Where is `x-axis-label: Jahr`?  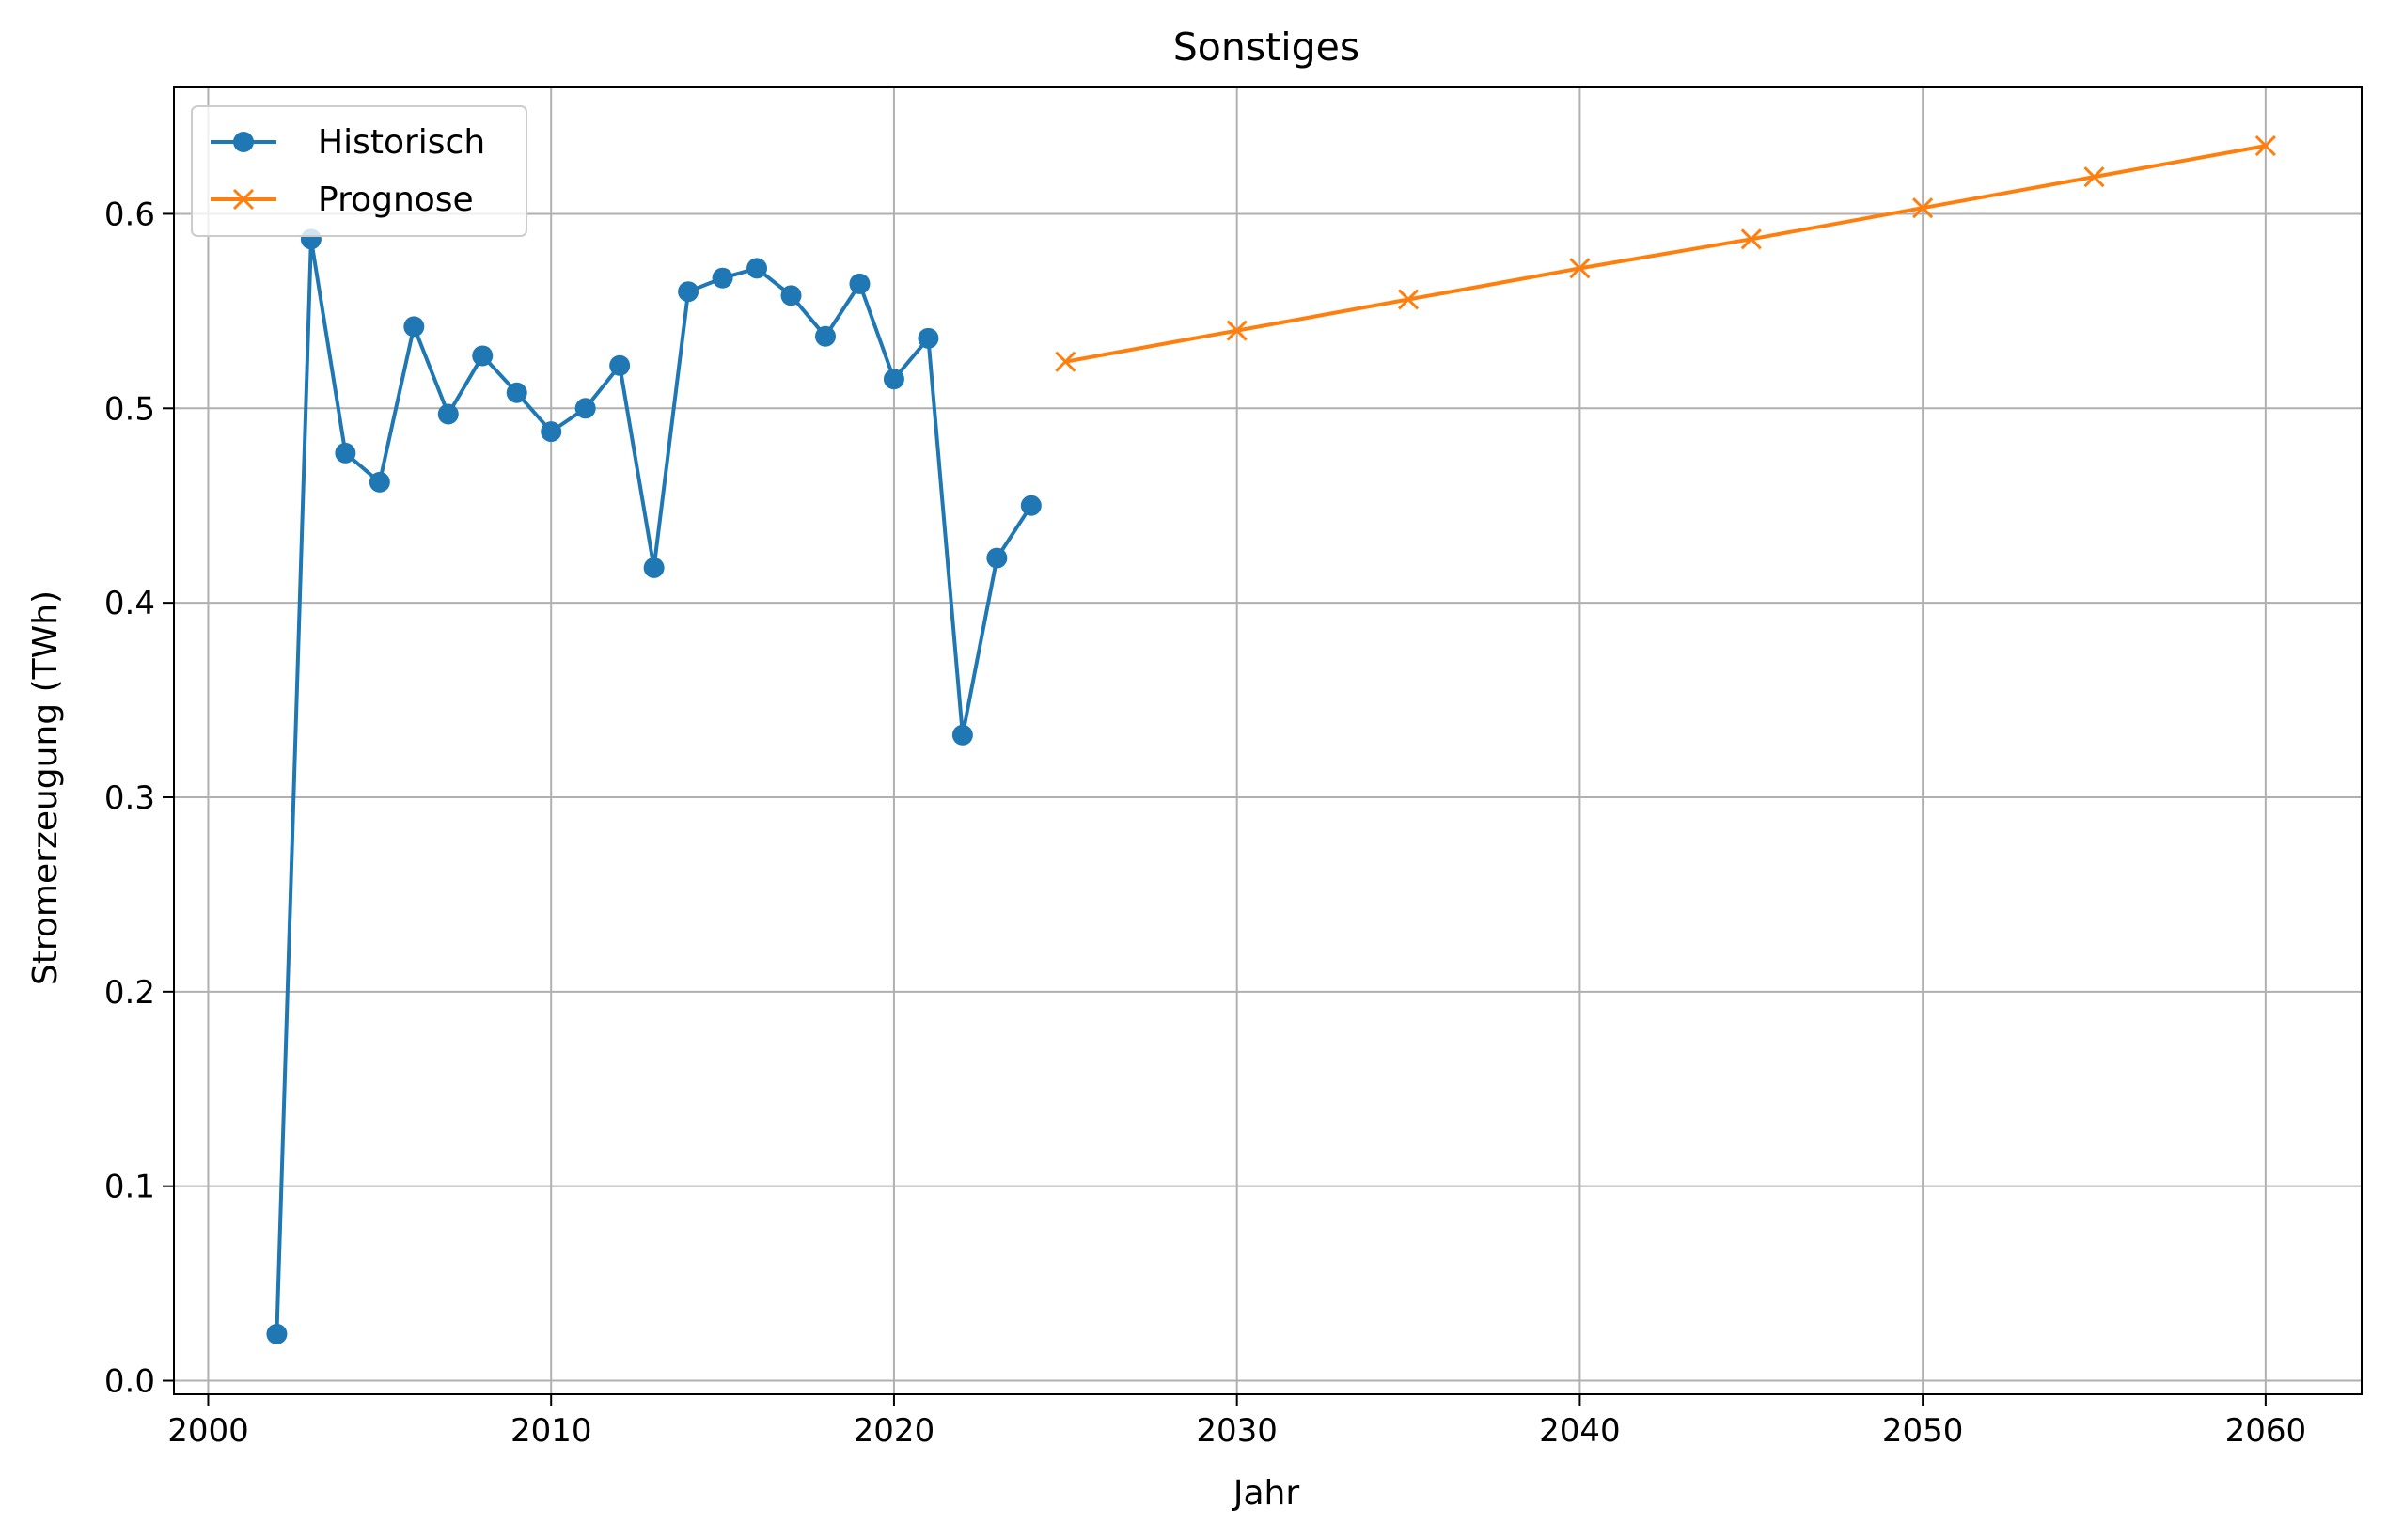 x-axis-label: Jahr is located at coordinates (1265, 1494).